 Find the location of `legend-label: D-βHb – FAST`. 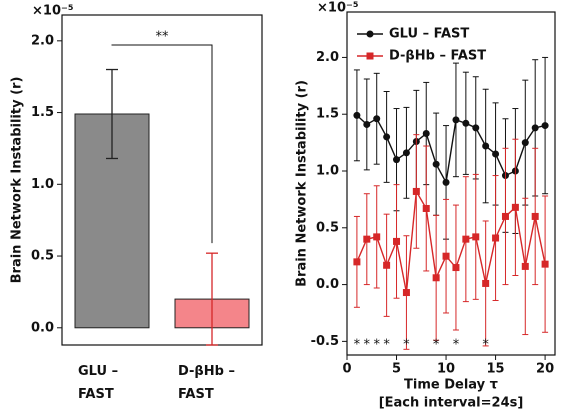

legend-label: D-βHb – FAST is located at coordinates (437, 56).